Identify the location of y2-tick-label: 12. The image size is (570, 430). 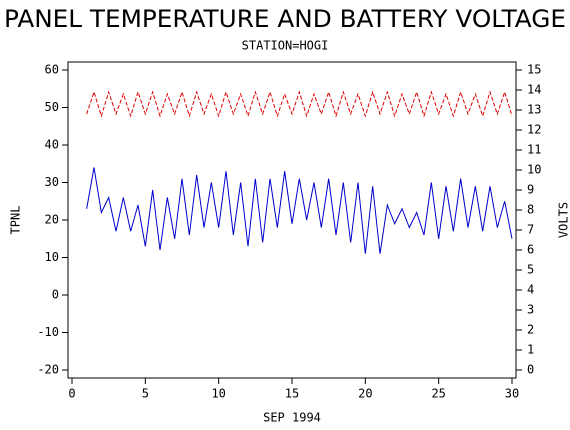
(534, 130).